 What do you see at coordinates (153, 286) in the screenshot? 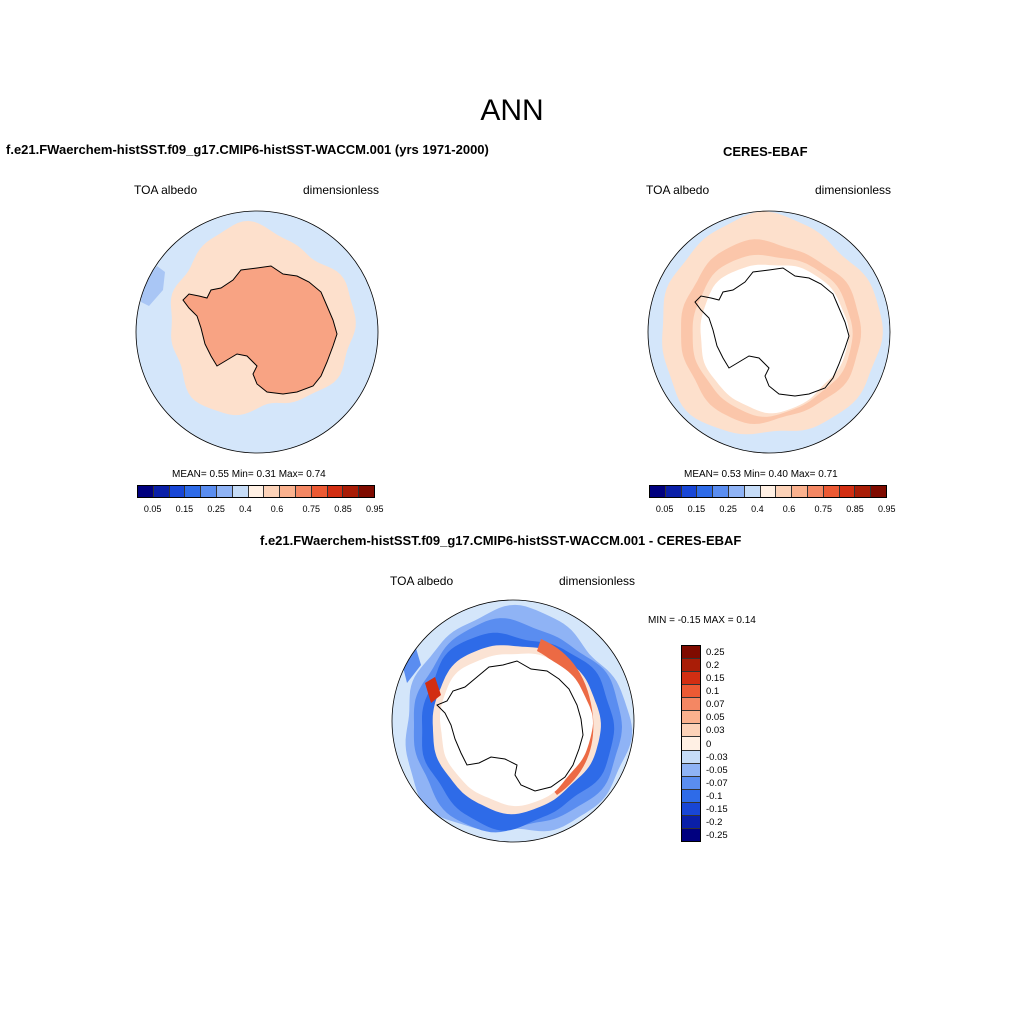
I see `low-albedo-region` at bounding box center [153, 286].